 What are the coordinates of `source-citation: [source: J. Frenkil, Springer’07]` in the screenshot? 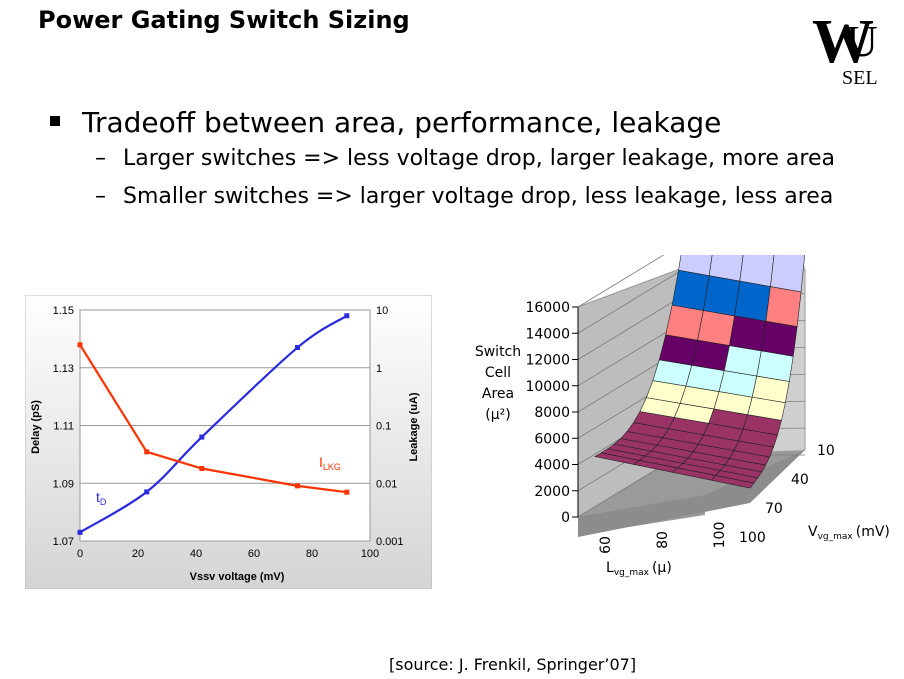 It's located at (513, 664).